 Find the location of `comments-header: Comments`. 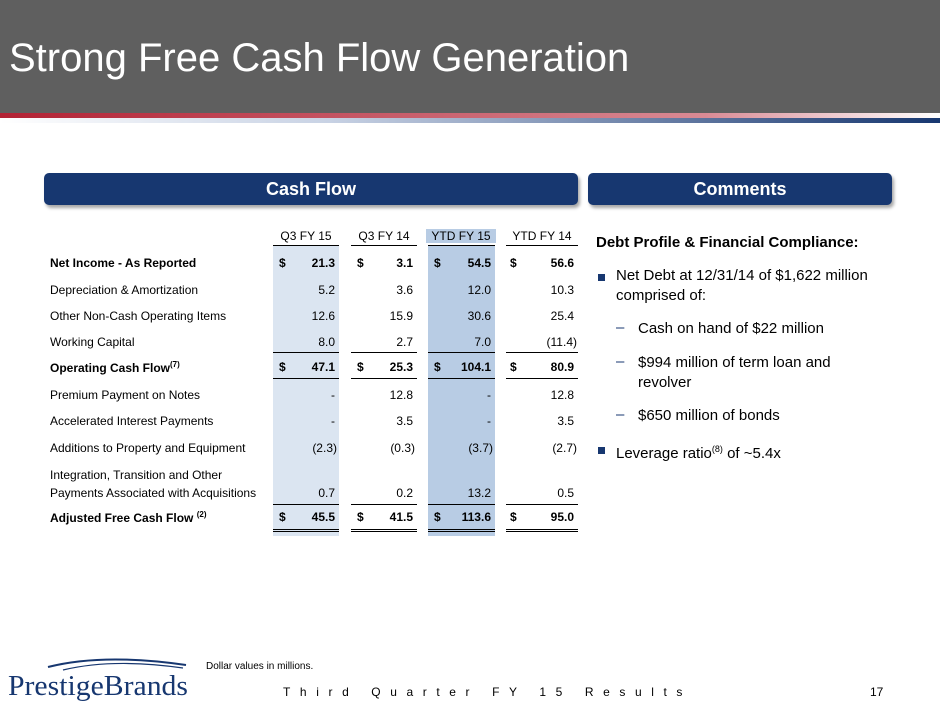

comments-header: Comments is located at coordinates (740, 189).